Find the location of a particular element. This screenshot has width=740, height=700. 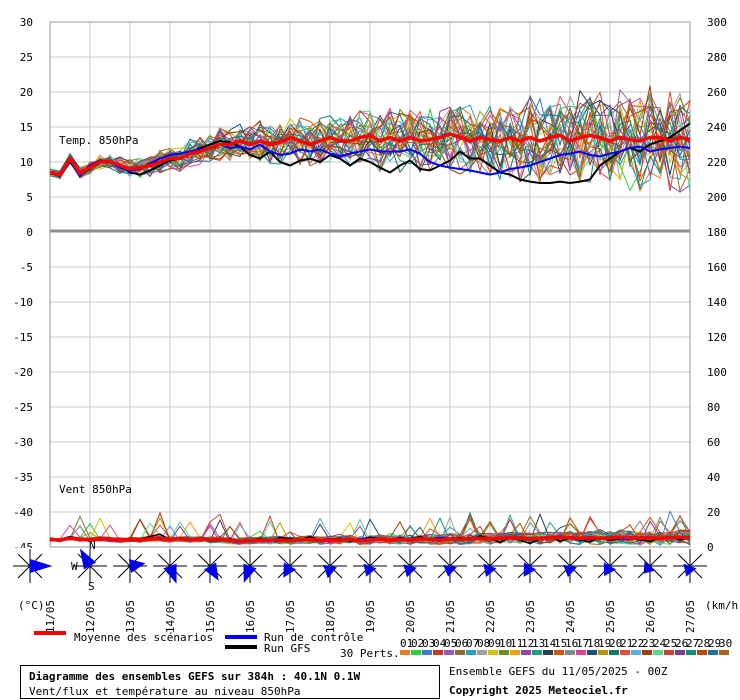

right-tick-label: 20 is located at coordinates (713, 512).